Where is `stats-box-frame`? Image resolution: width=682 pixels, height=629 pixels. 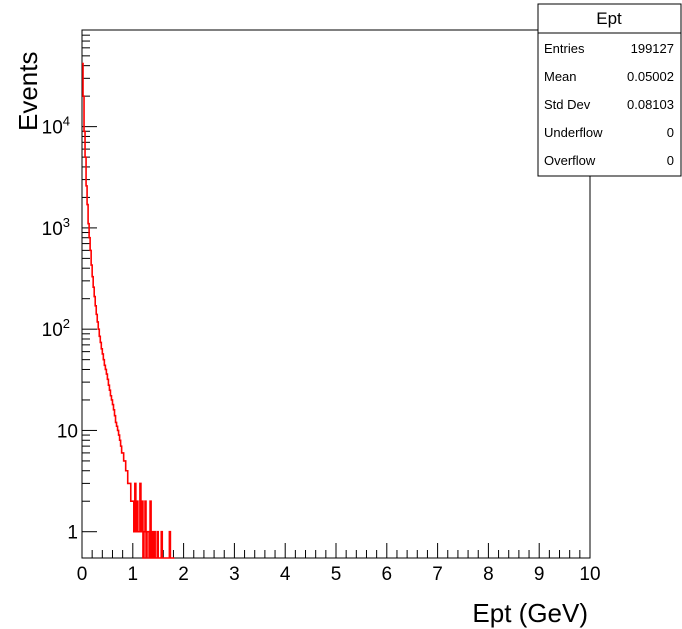
stats-box-frame is located at coordinates (609, 90).